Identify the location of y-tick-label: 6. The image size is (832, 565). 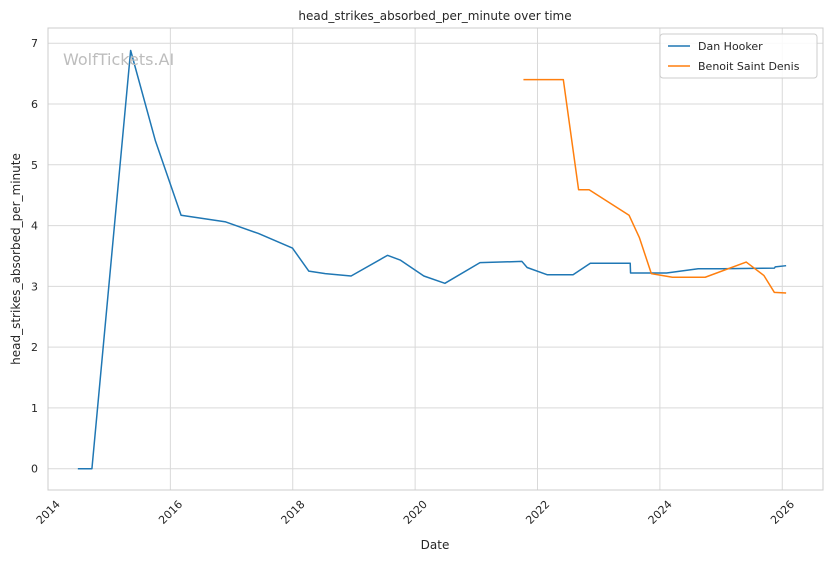
(34, 104).